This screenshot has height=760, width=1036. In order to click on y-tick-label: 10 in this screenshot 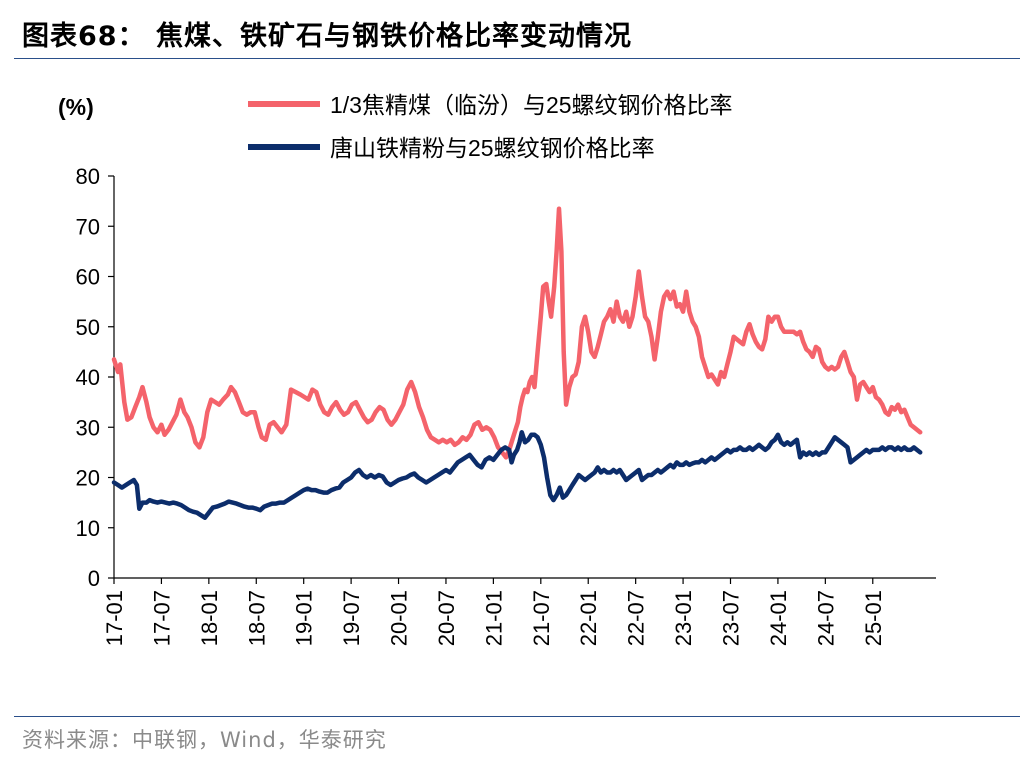, I will do `click(88, 528)`.